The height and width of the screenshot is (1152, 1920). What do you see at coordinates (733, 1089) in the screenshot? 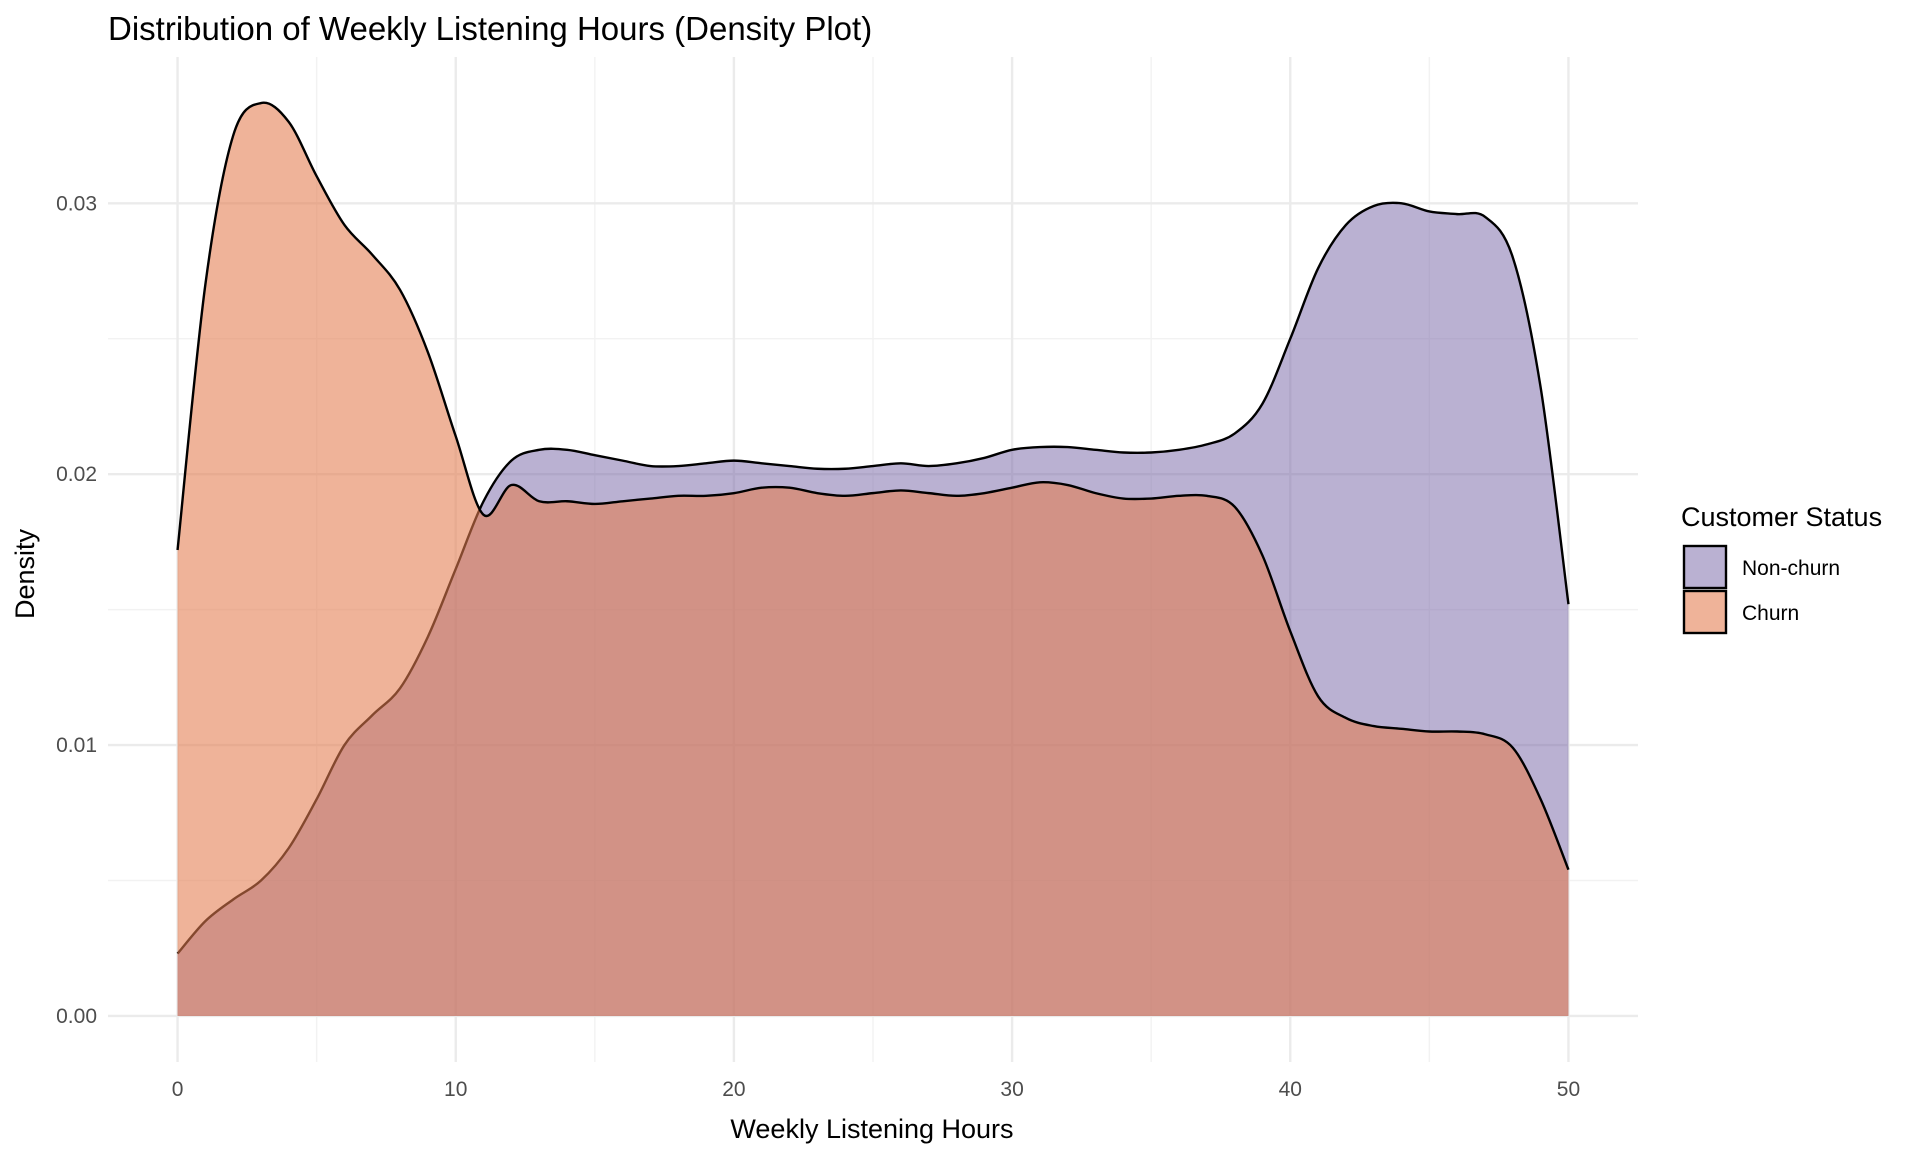
I see `x-tick-label: 20` at bounding box center [733, 1089].